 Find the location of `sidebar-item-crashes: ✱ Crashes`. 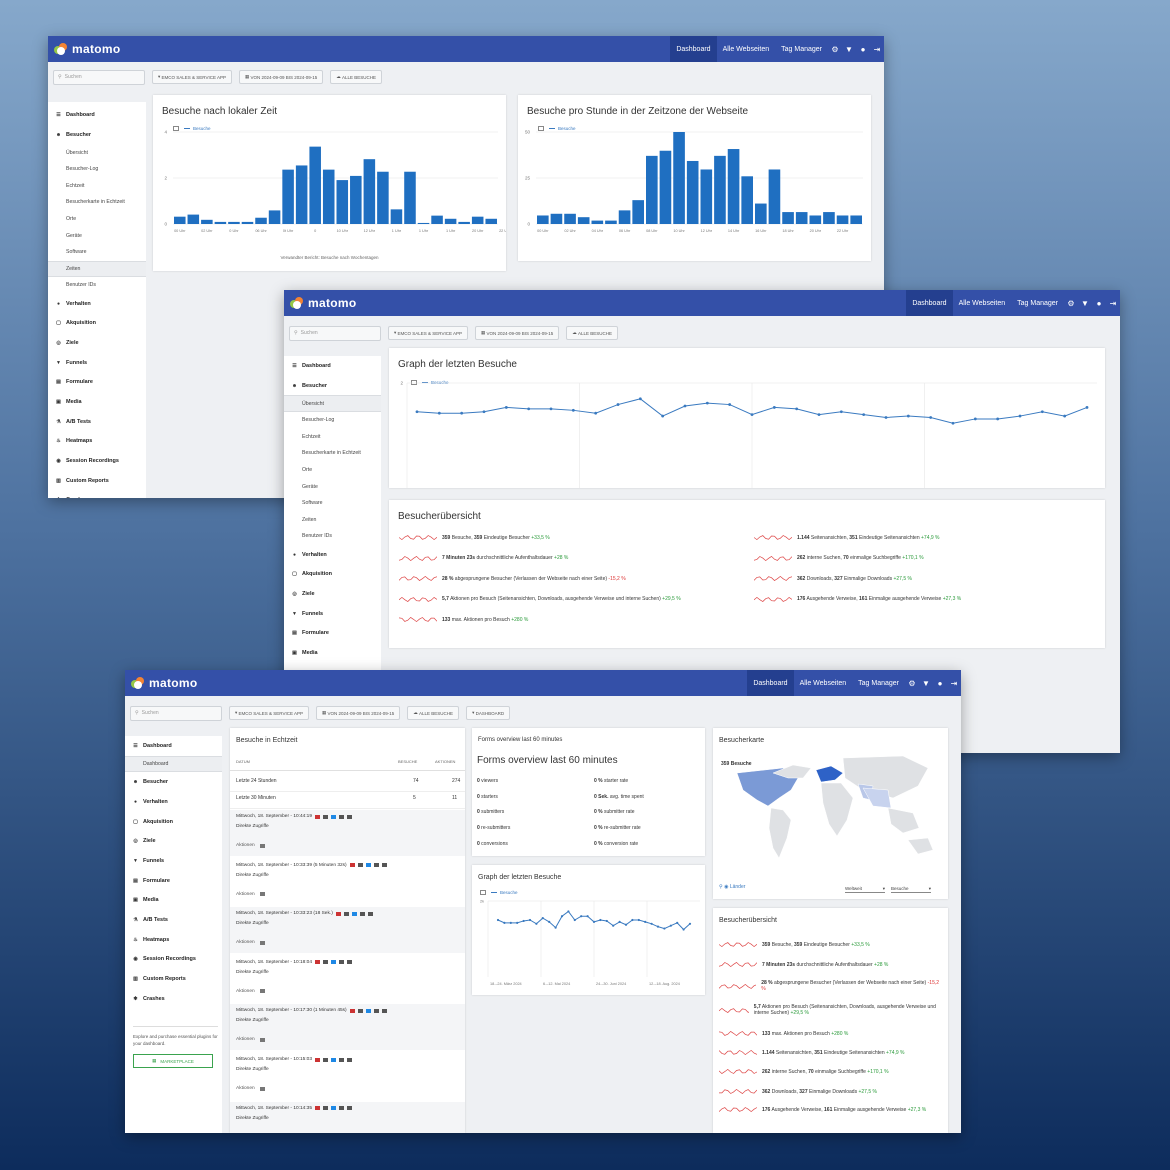

sidebar-item-crashes: ✱ Crashes is located at coordinates (97, 494).